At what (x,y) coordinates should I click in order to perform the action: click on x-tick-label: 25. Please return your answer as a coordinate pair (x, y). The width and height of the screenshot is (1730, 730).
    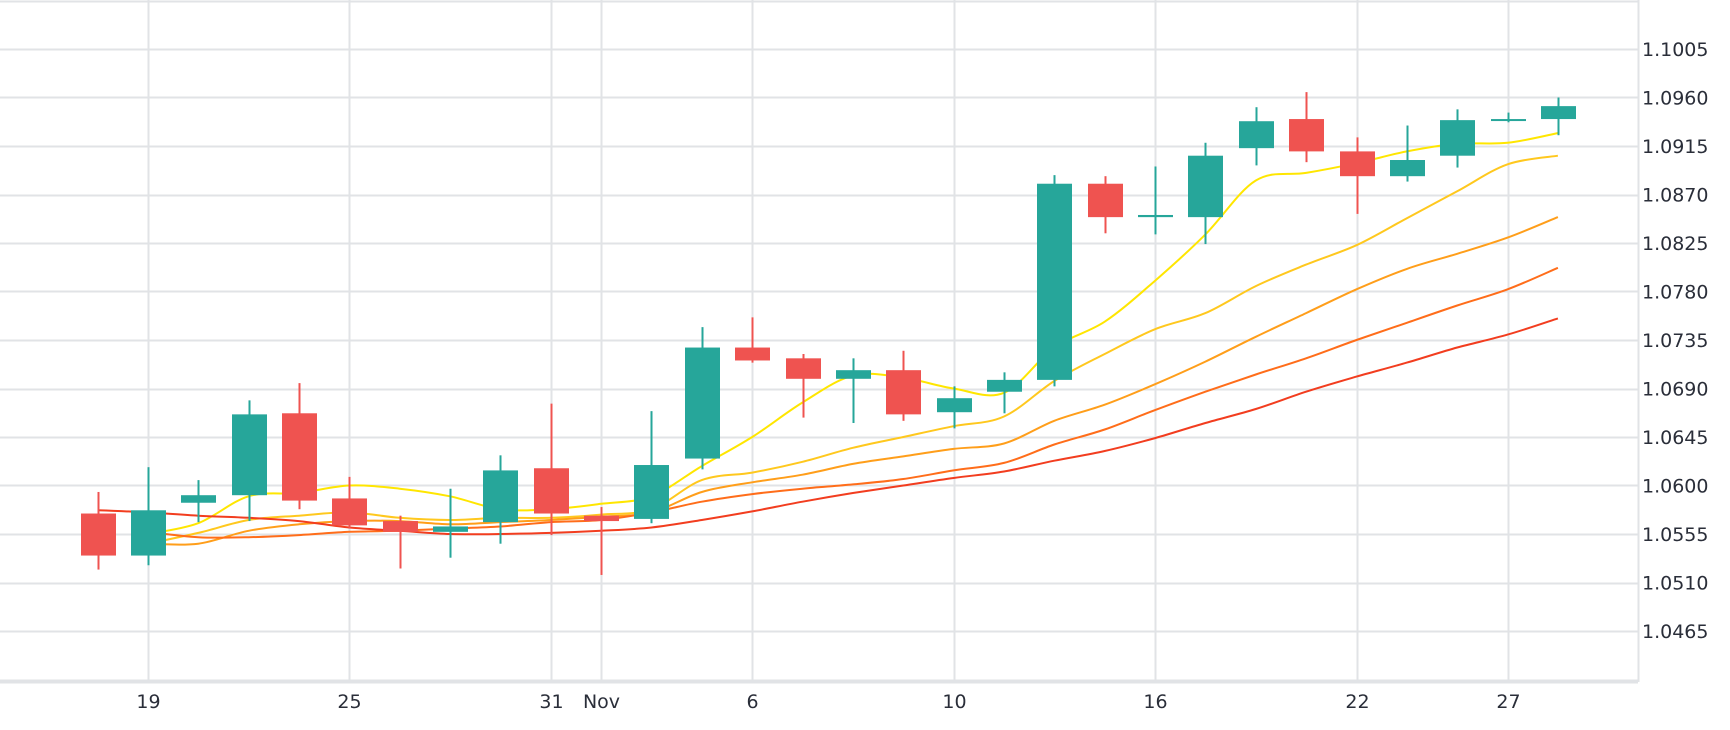
    Looking at the image, I should click on (349, 702).